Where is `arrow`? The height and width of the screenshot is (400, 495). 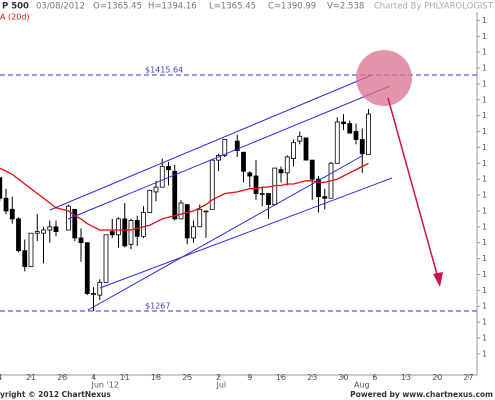 arrow is located at coordinates (413, 188).